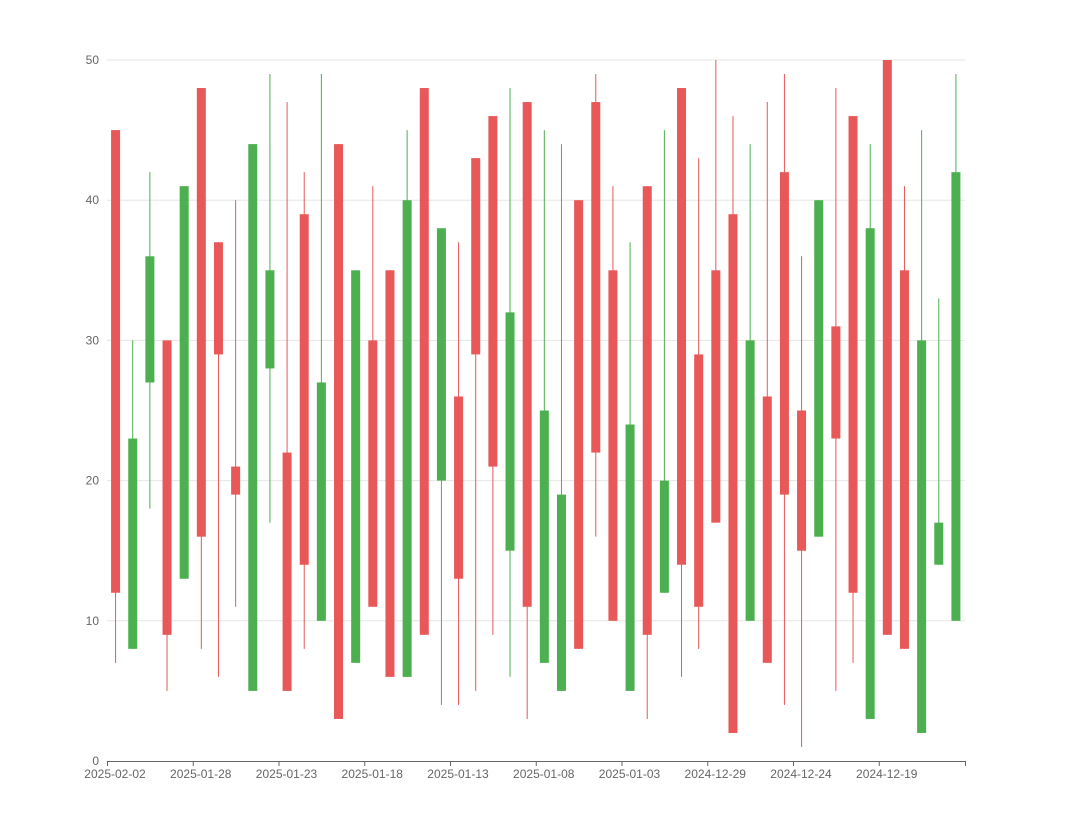  I want to click on y-tick-label: 40, so click(93, 200).